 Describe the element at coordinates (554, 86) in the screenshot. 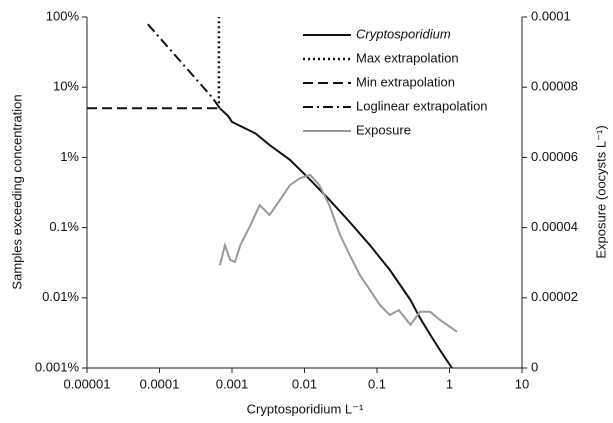

I see `y2-tick-label: 0.00008` at that location.